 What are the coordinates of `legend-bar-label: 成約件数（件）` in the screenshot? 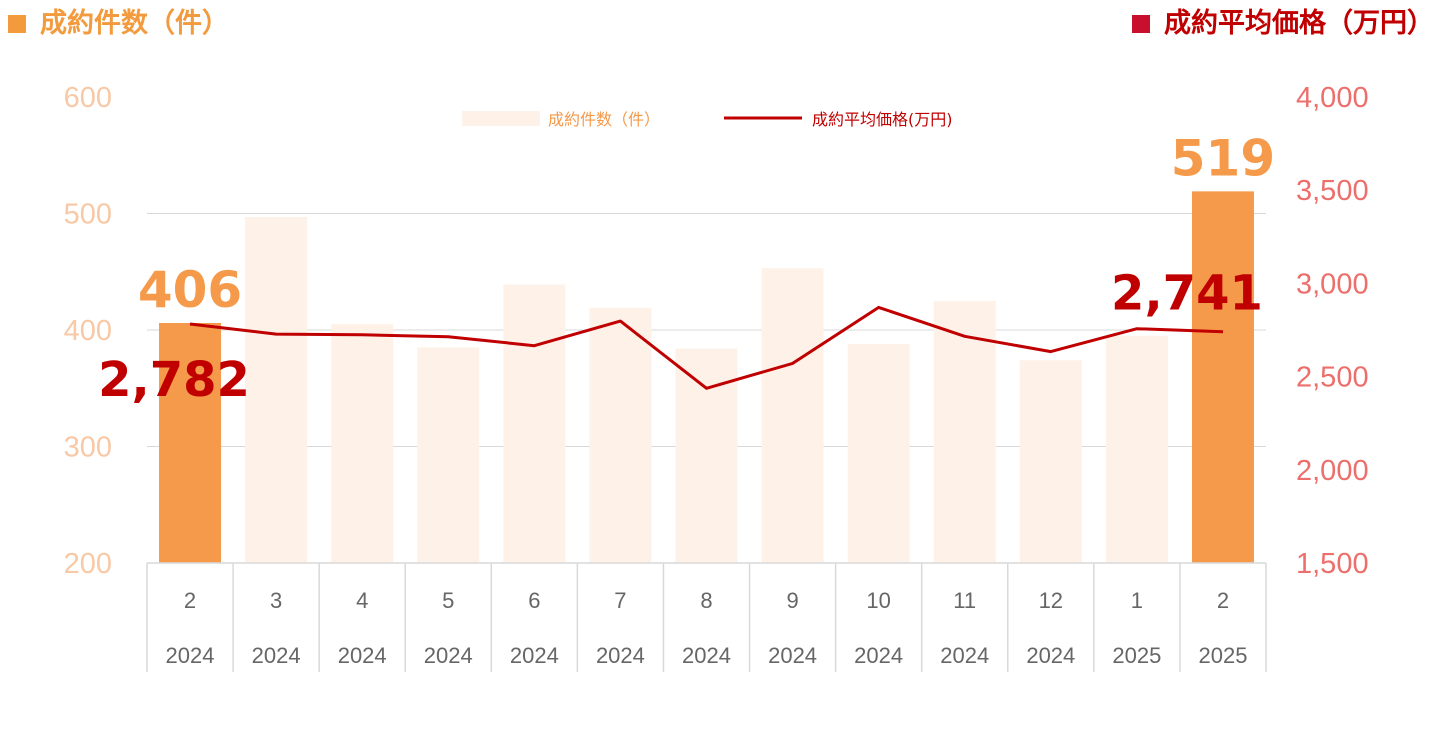 It's located at (604, 119).